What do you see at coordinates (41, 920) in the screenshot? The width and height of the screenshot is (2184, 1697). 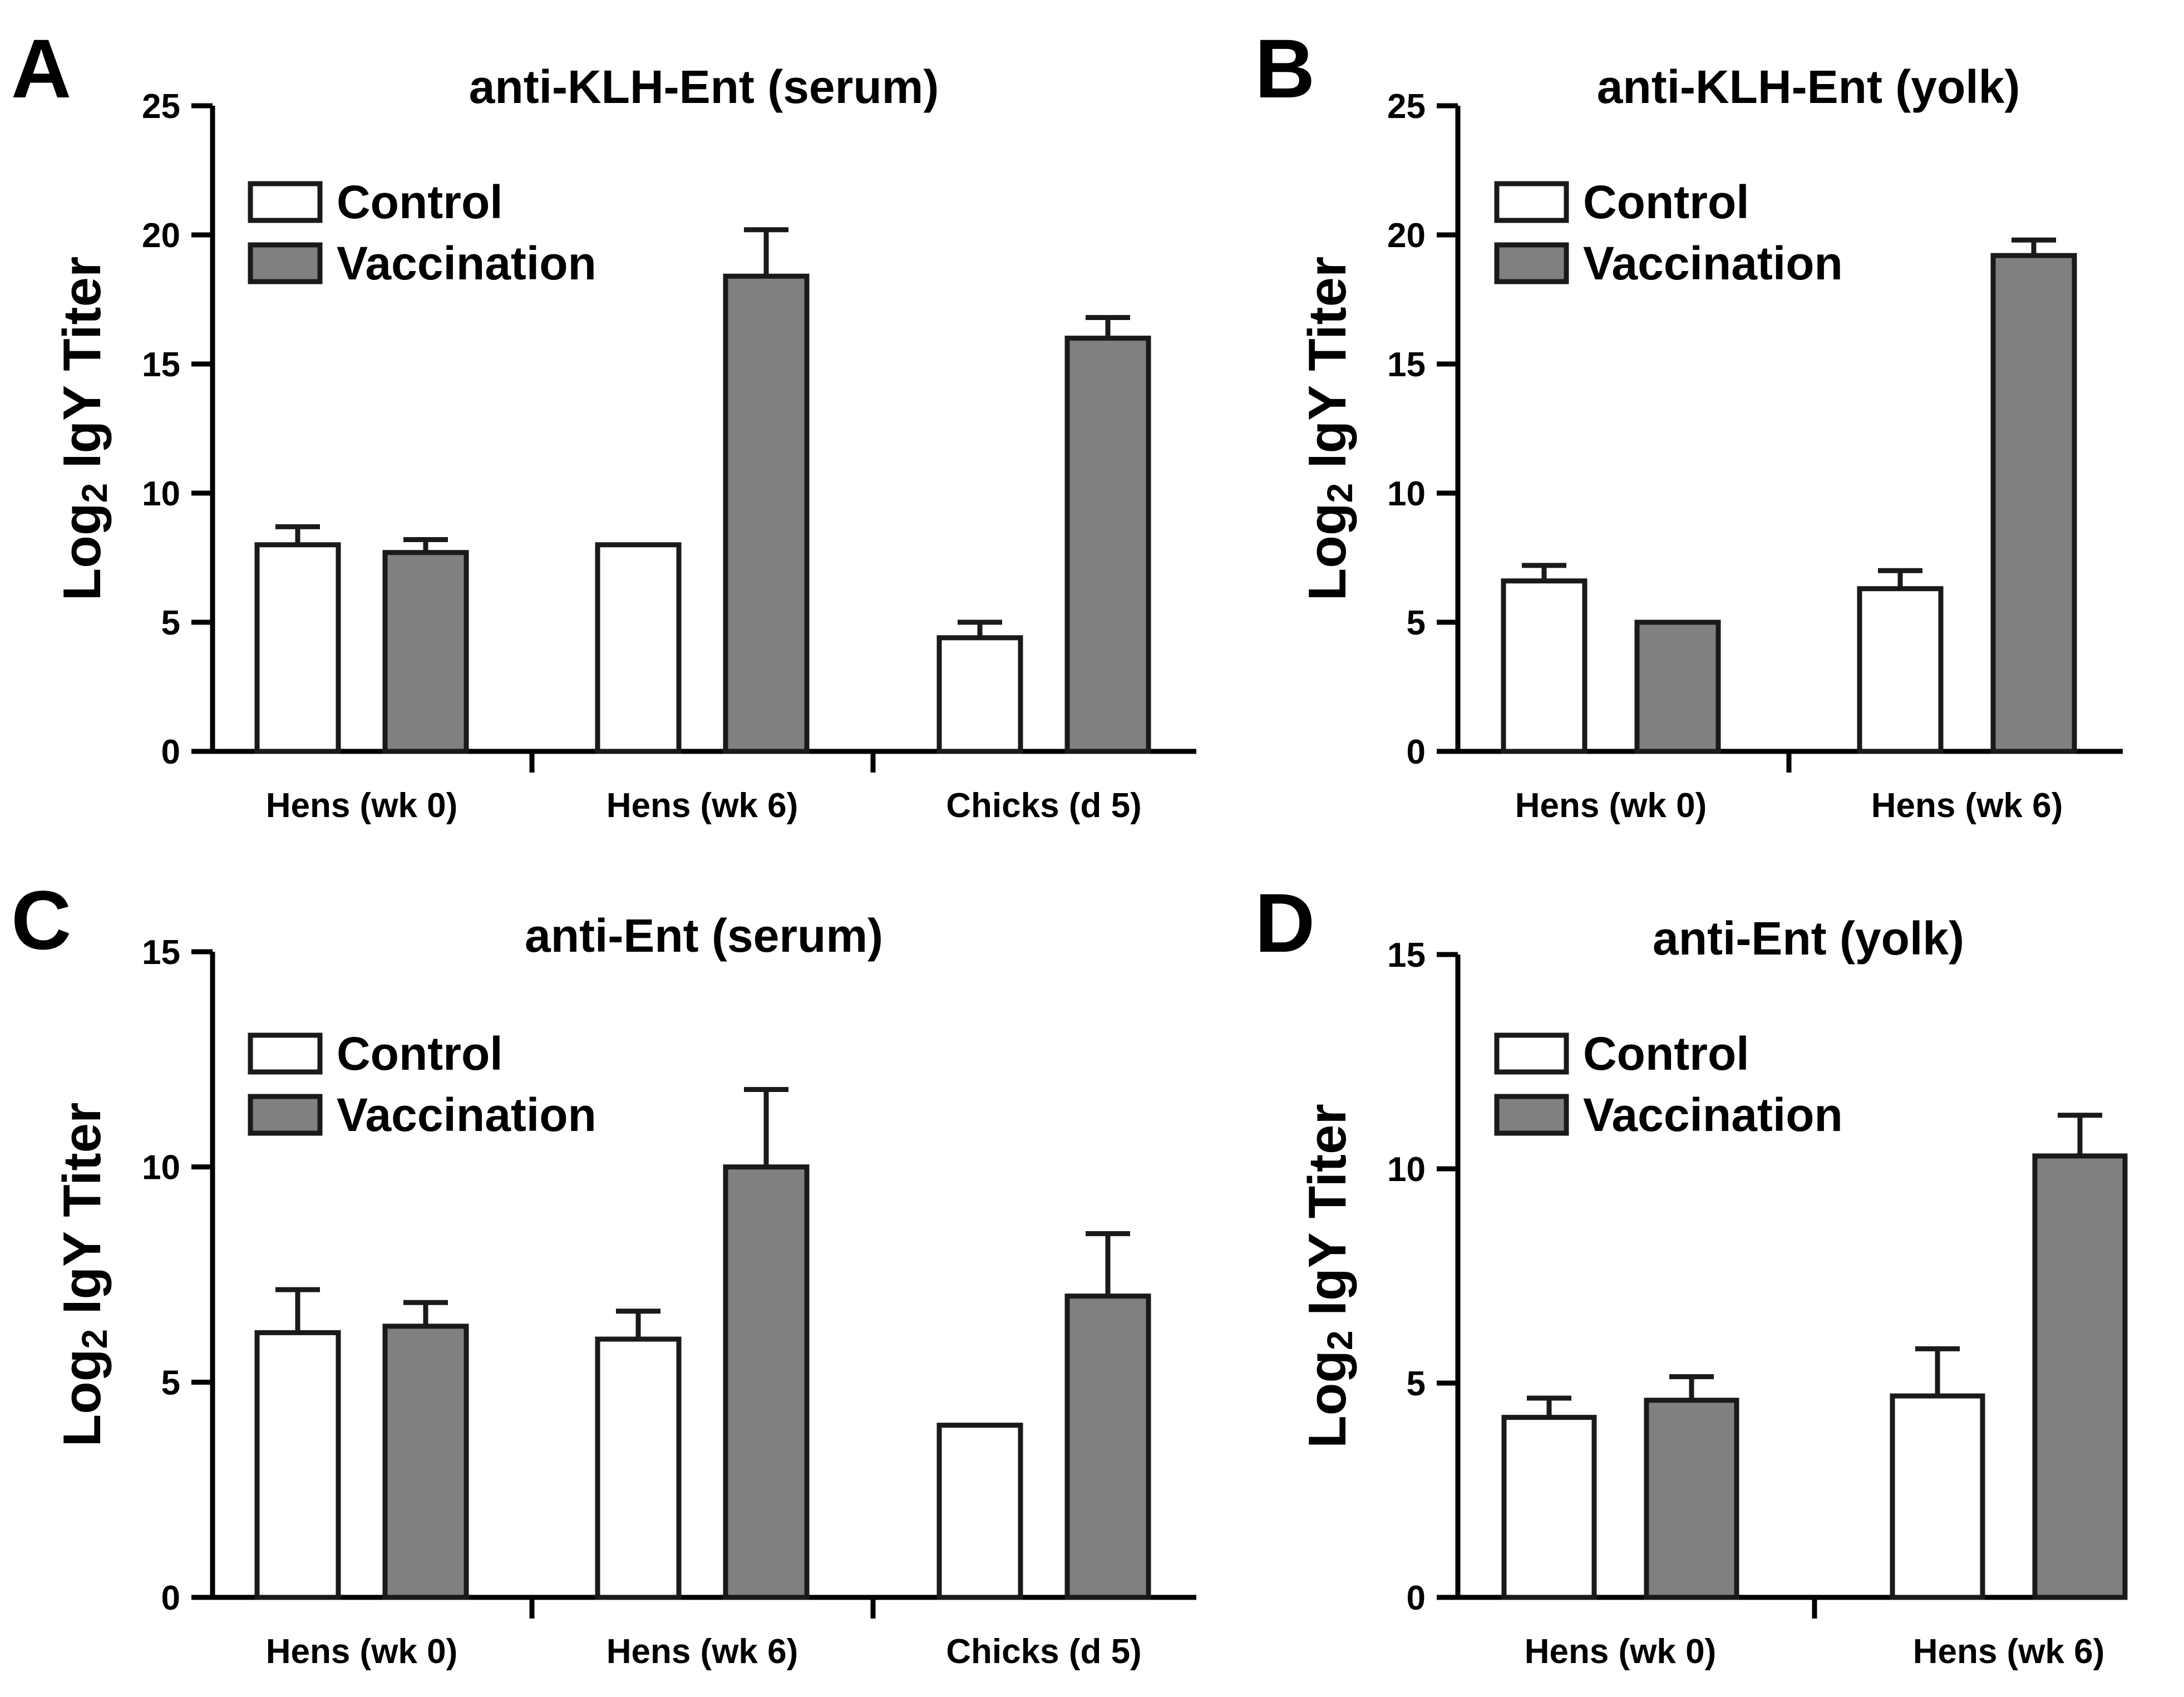 I see `panel-letter: C` at bounding box center [41, 920].